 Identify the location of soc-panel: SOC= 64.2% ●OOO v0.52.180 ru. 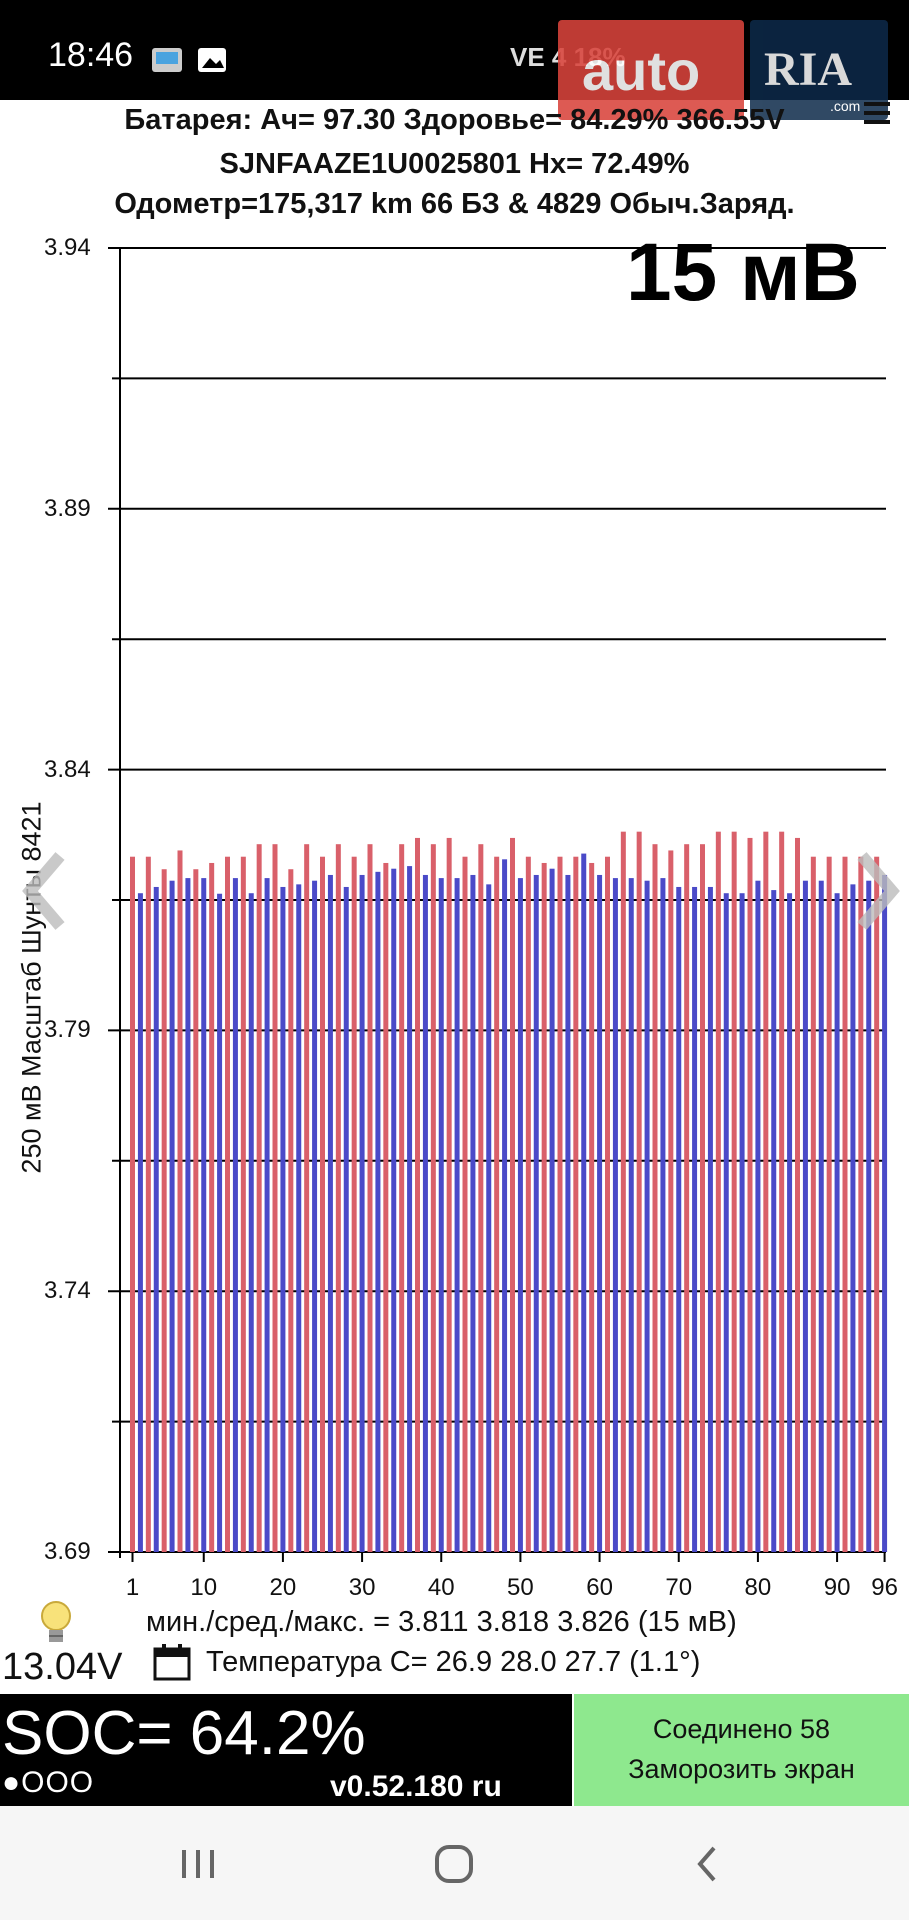
(286, 1750).